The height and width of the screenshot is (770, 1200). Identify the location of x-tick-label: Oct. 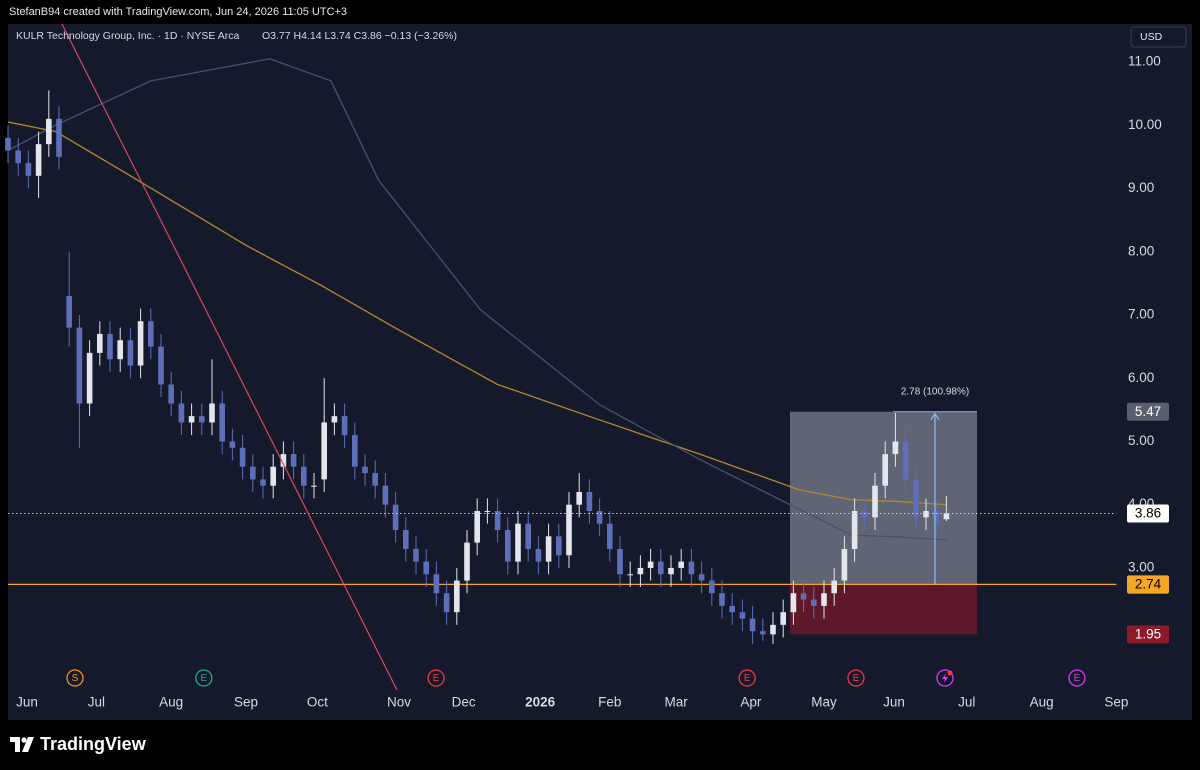
(317, 702).